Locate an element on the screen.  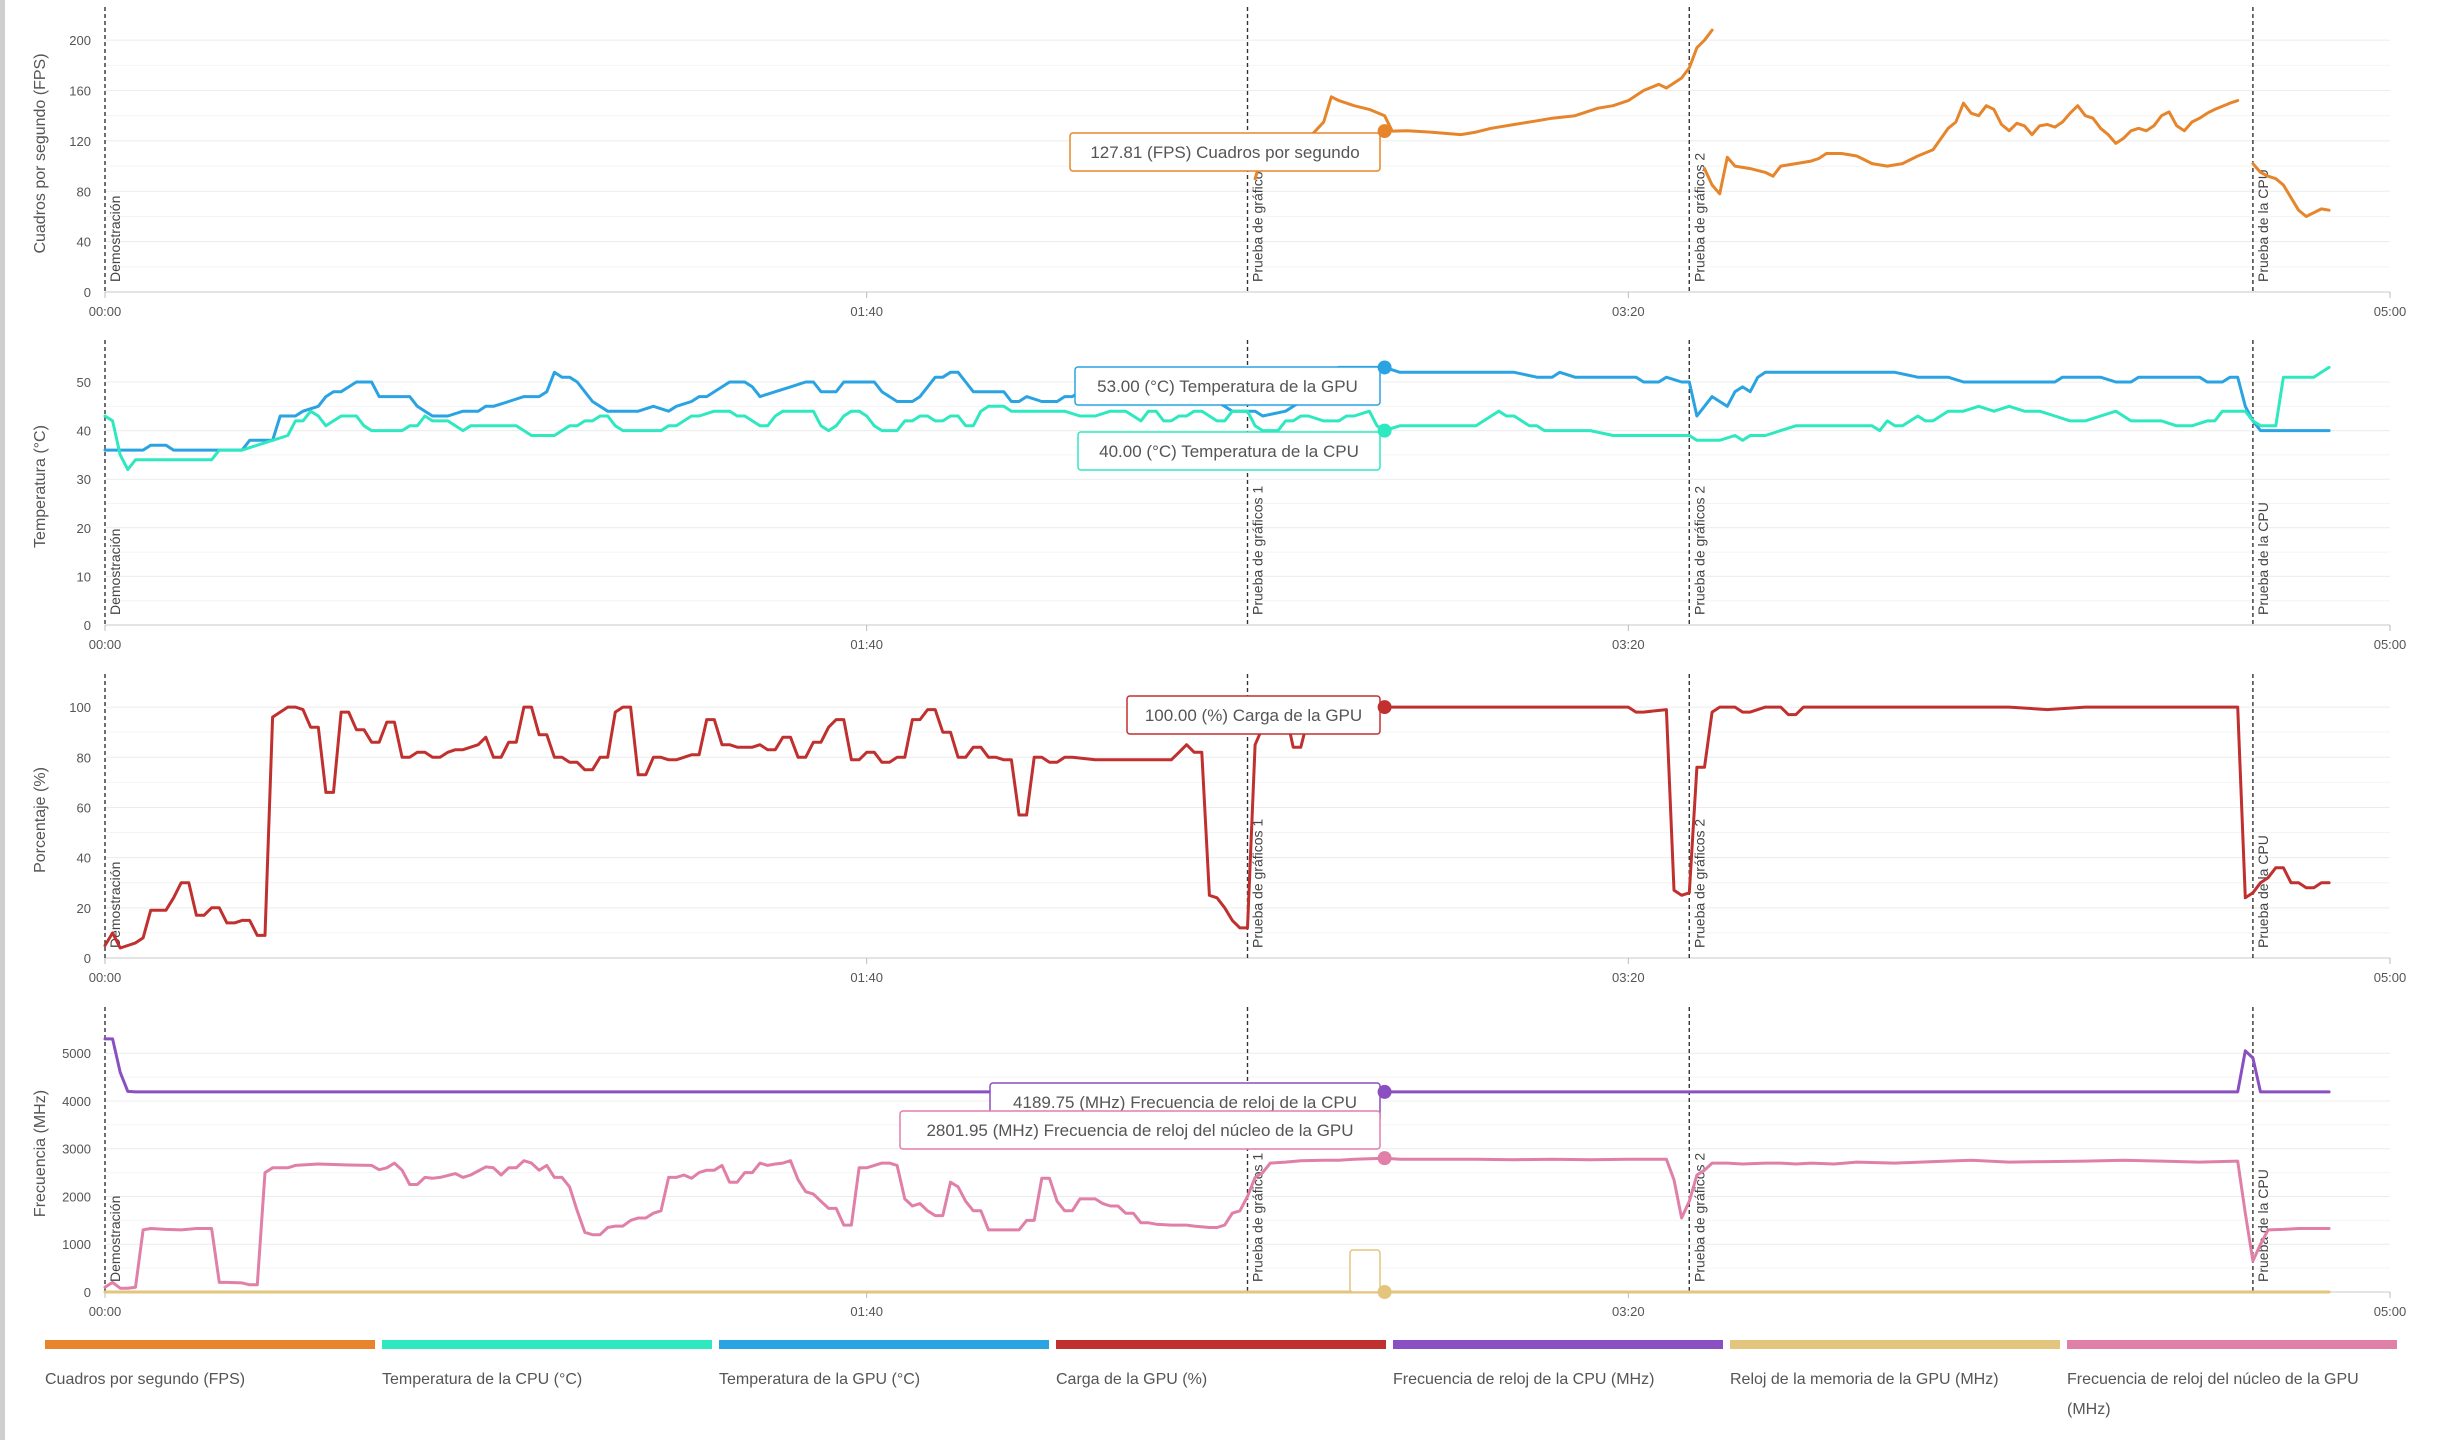
tooltip-text: 53.00 (°C) Temperatura de la GPU is located at coordinates (1227, 386).